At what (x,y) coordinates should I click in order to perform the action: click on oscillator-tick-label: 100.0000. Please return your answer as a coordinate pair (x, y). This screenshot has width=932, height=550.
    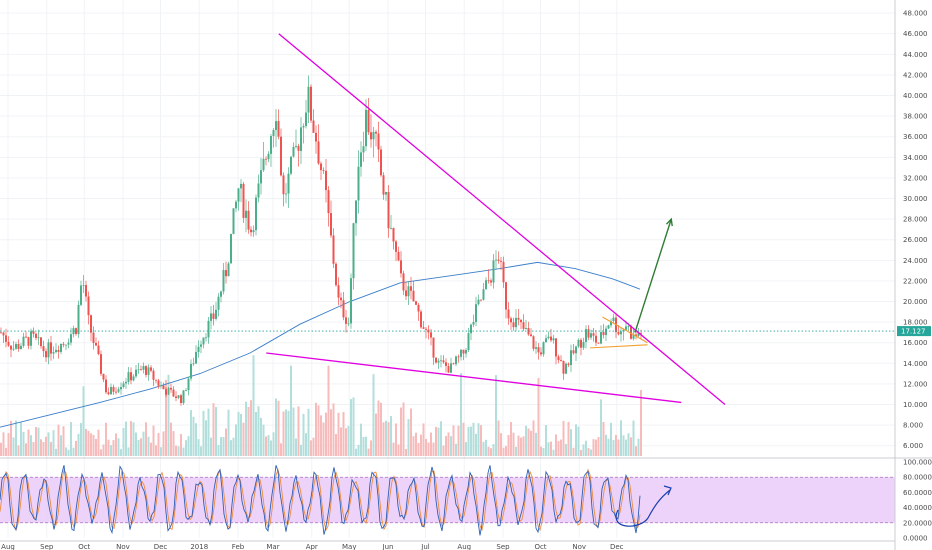
    Looking at the image, I should click on (917, 463).